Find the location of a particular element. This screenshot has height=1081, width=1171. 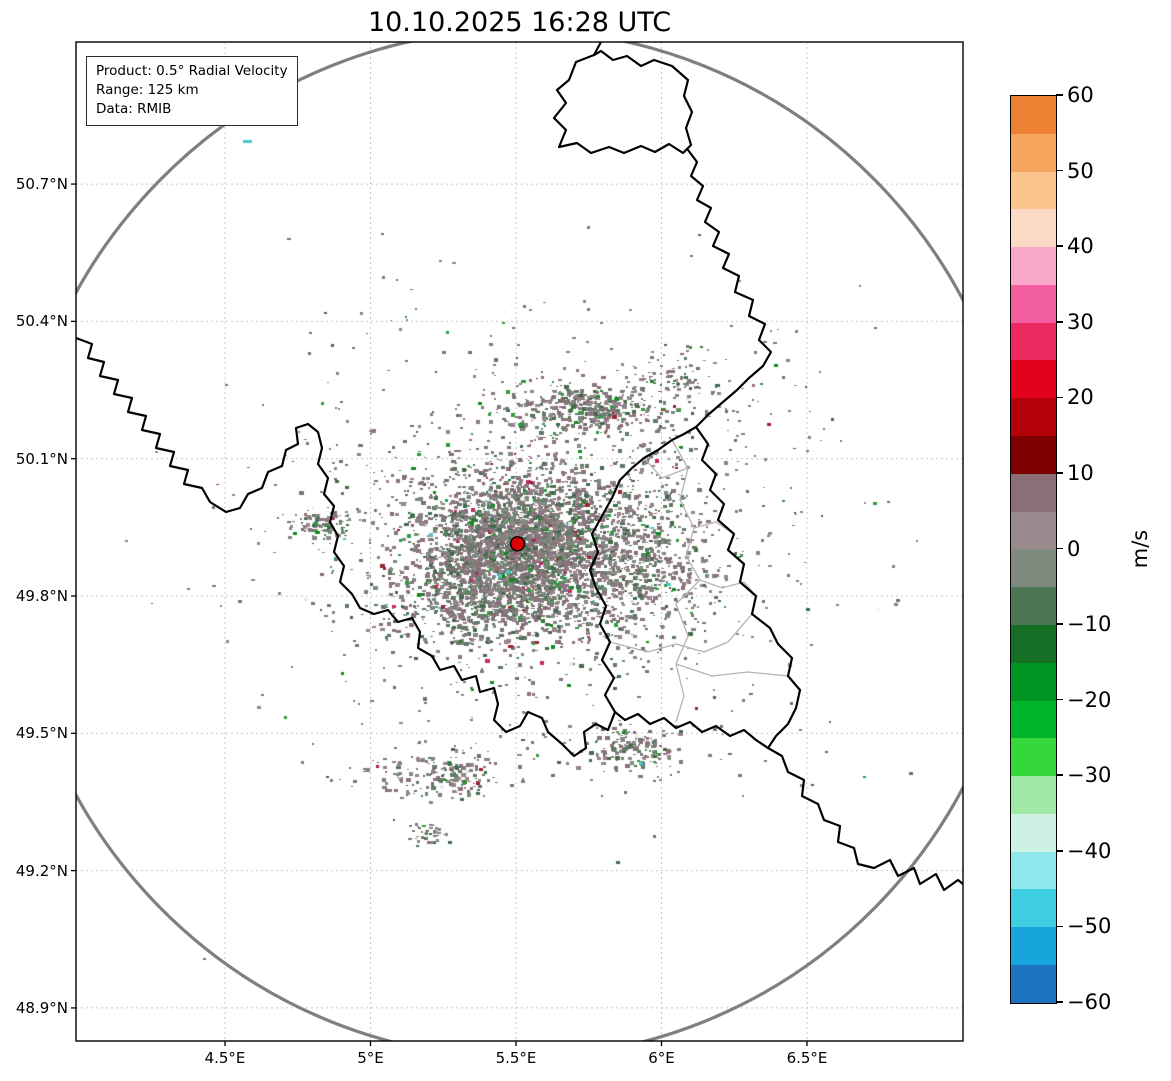

colorbar-tick-label: 0 is located at coordinates (1074, 548).